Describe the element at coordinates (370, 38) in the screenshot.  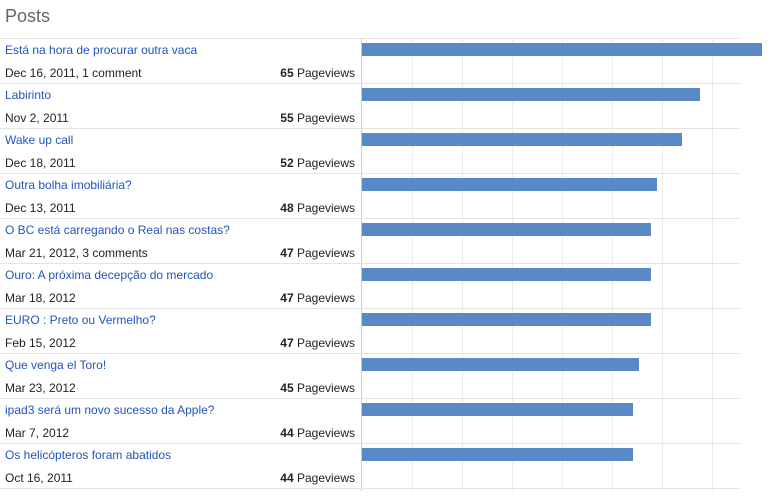
I see `header-divider` at that location.